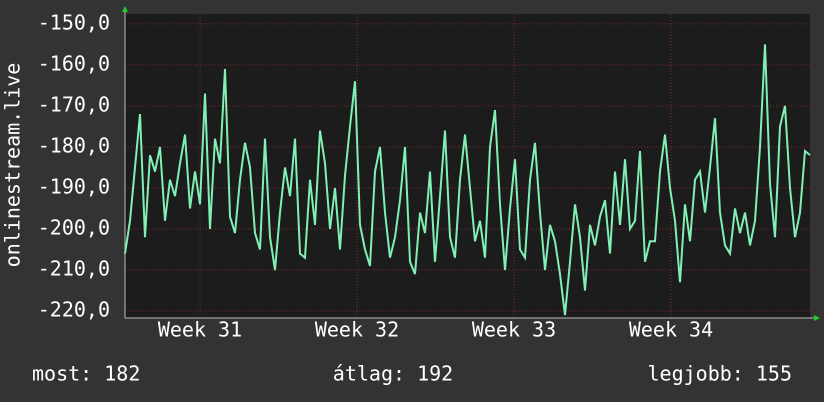 This screenshot has width=824, height=402. Describe the element at coordinates (74, 63) in the screenshot. I see `y-tick-label: -160,0` at that location.